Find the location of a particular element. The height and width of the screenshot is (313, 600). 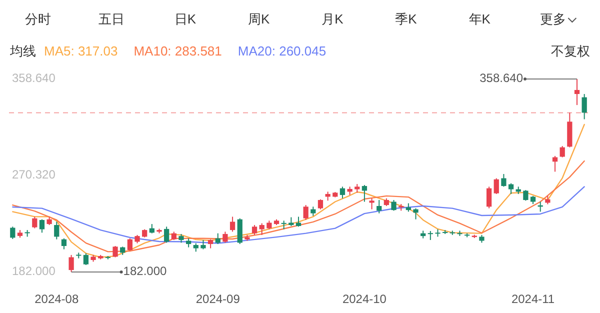

annotation-right: 不复权 is located at coordinates (570, 50).